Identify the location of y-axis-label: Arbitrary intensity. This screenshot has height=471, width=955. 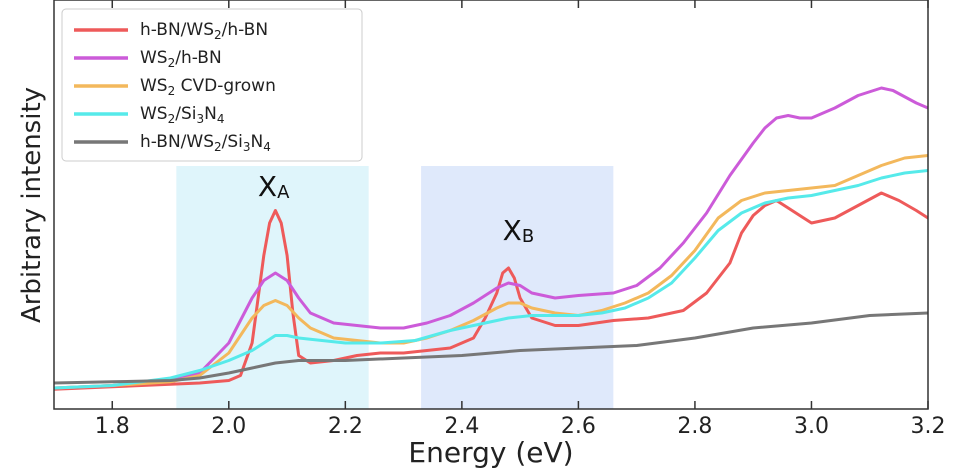
(32, 205).